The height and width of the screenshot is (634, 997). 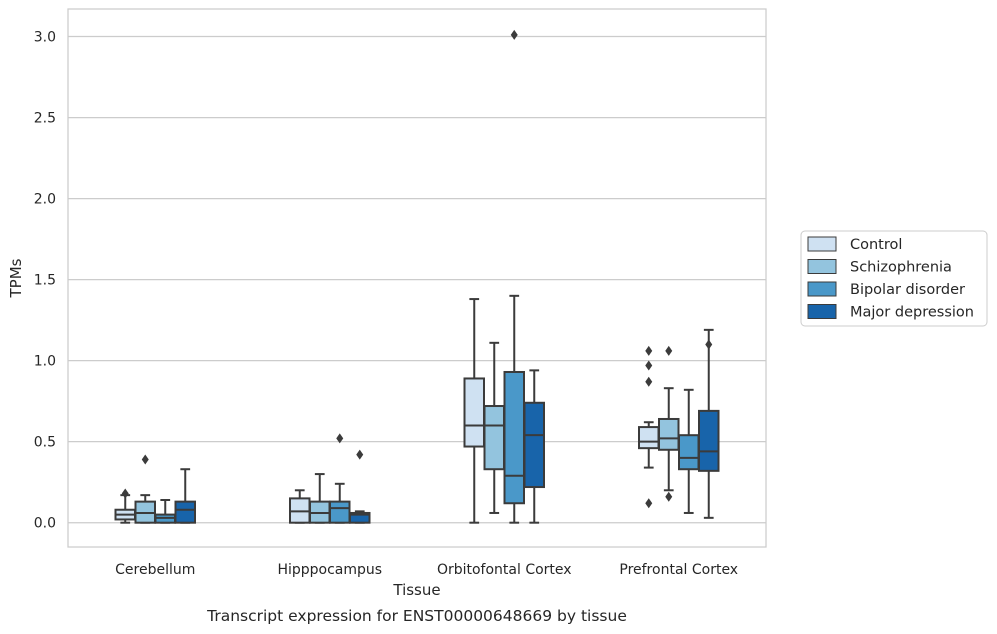 What do you see at coordinates (155, 570) in the screenshot?
I see `x-tick-label: Cerebellum` at bounding box center [155, 570].